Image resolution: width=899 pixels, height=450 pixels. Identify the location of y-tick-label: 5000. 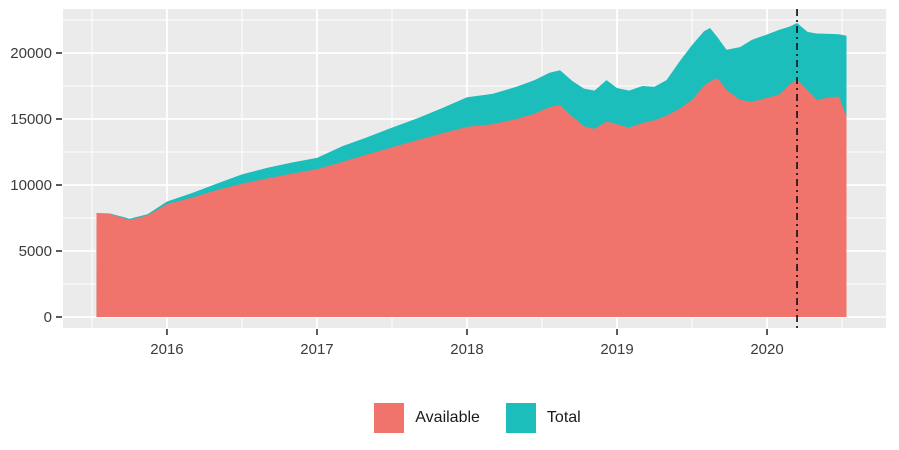
(35, 251).